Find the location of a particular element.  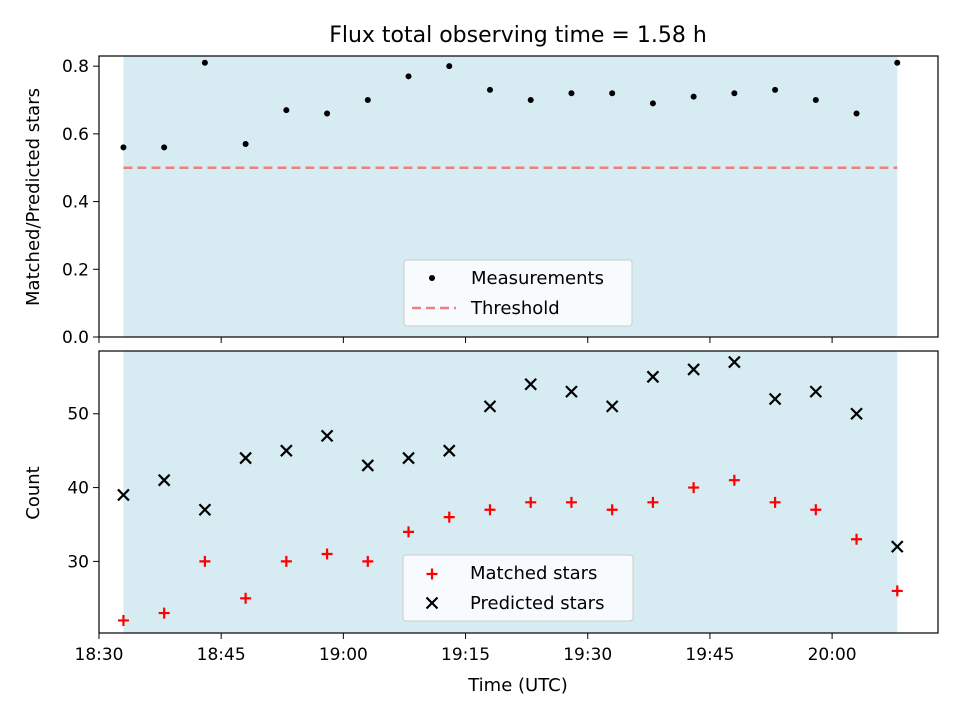

bottom-y-tick-label: 40 is located at coordinates (78, 489).